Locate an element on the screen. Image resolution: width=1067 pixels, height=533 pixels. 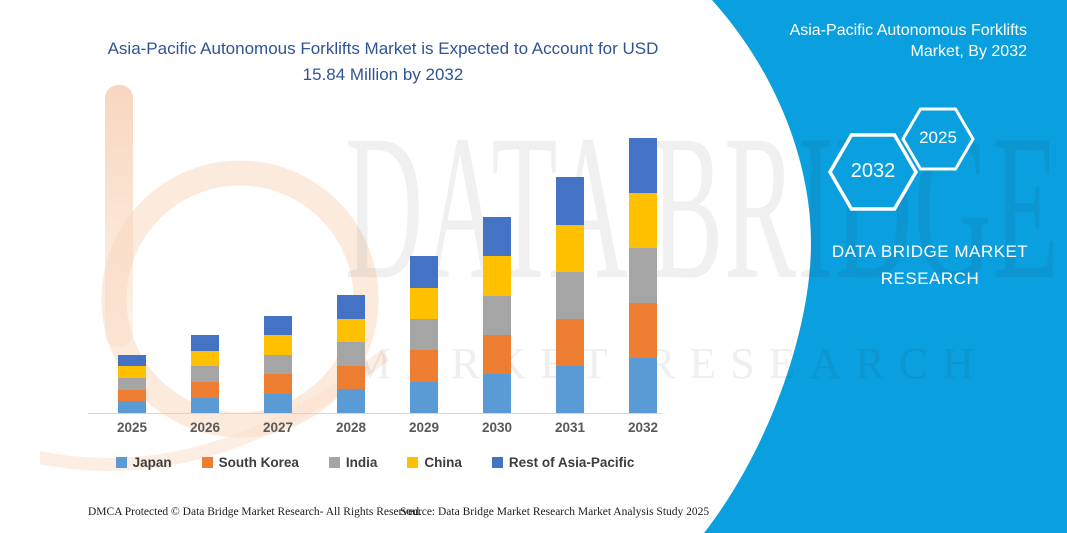
bar-2029-segment-japan is located at coordinates (424, 397).